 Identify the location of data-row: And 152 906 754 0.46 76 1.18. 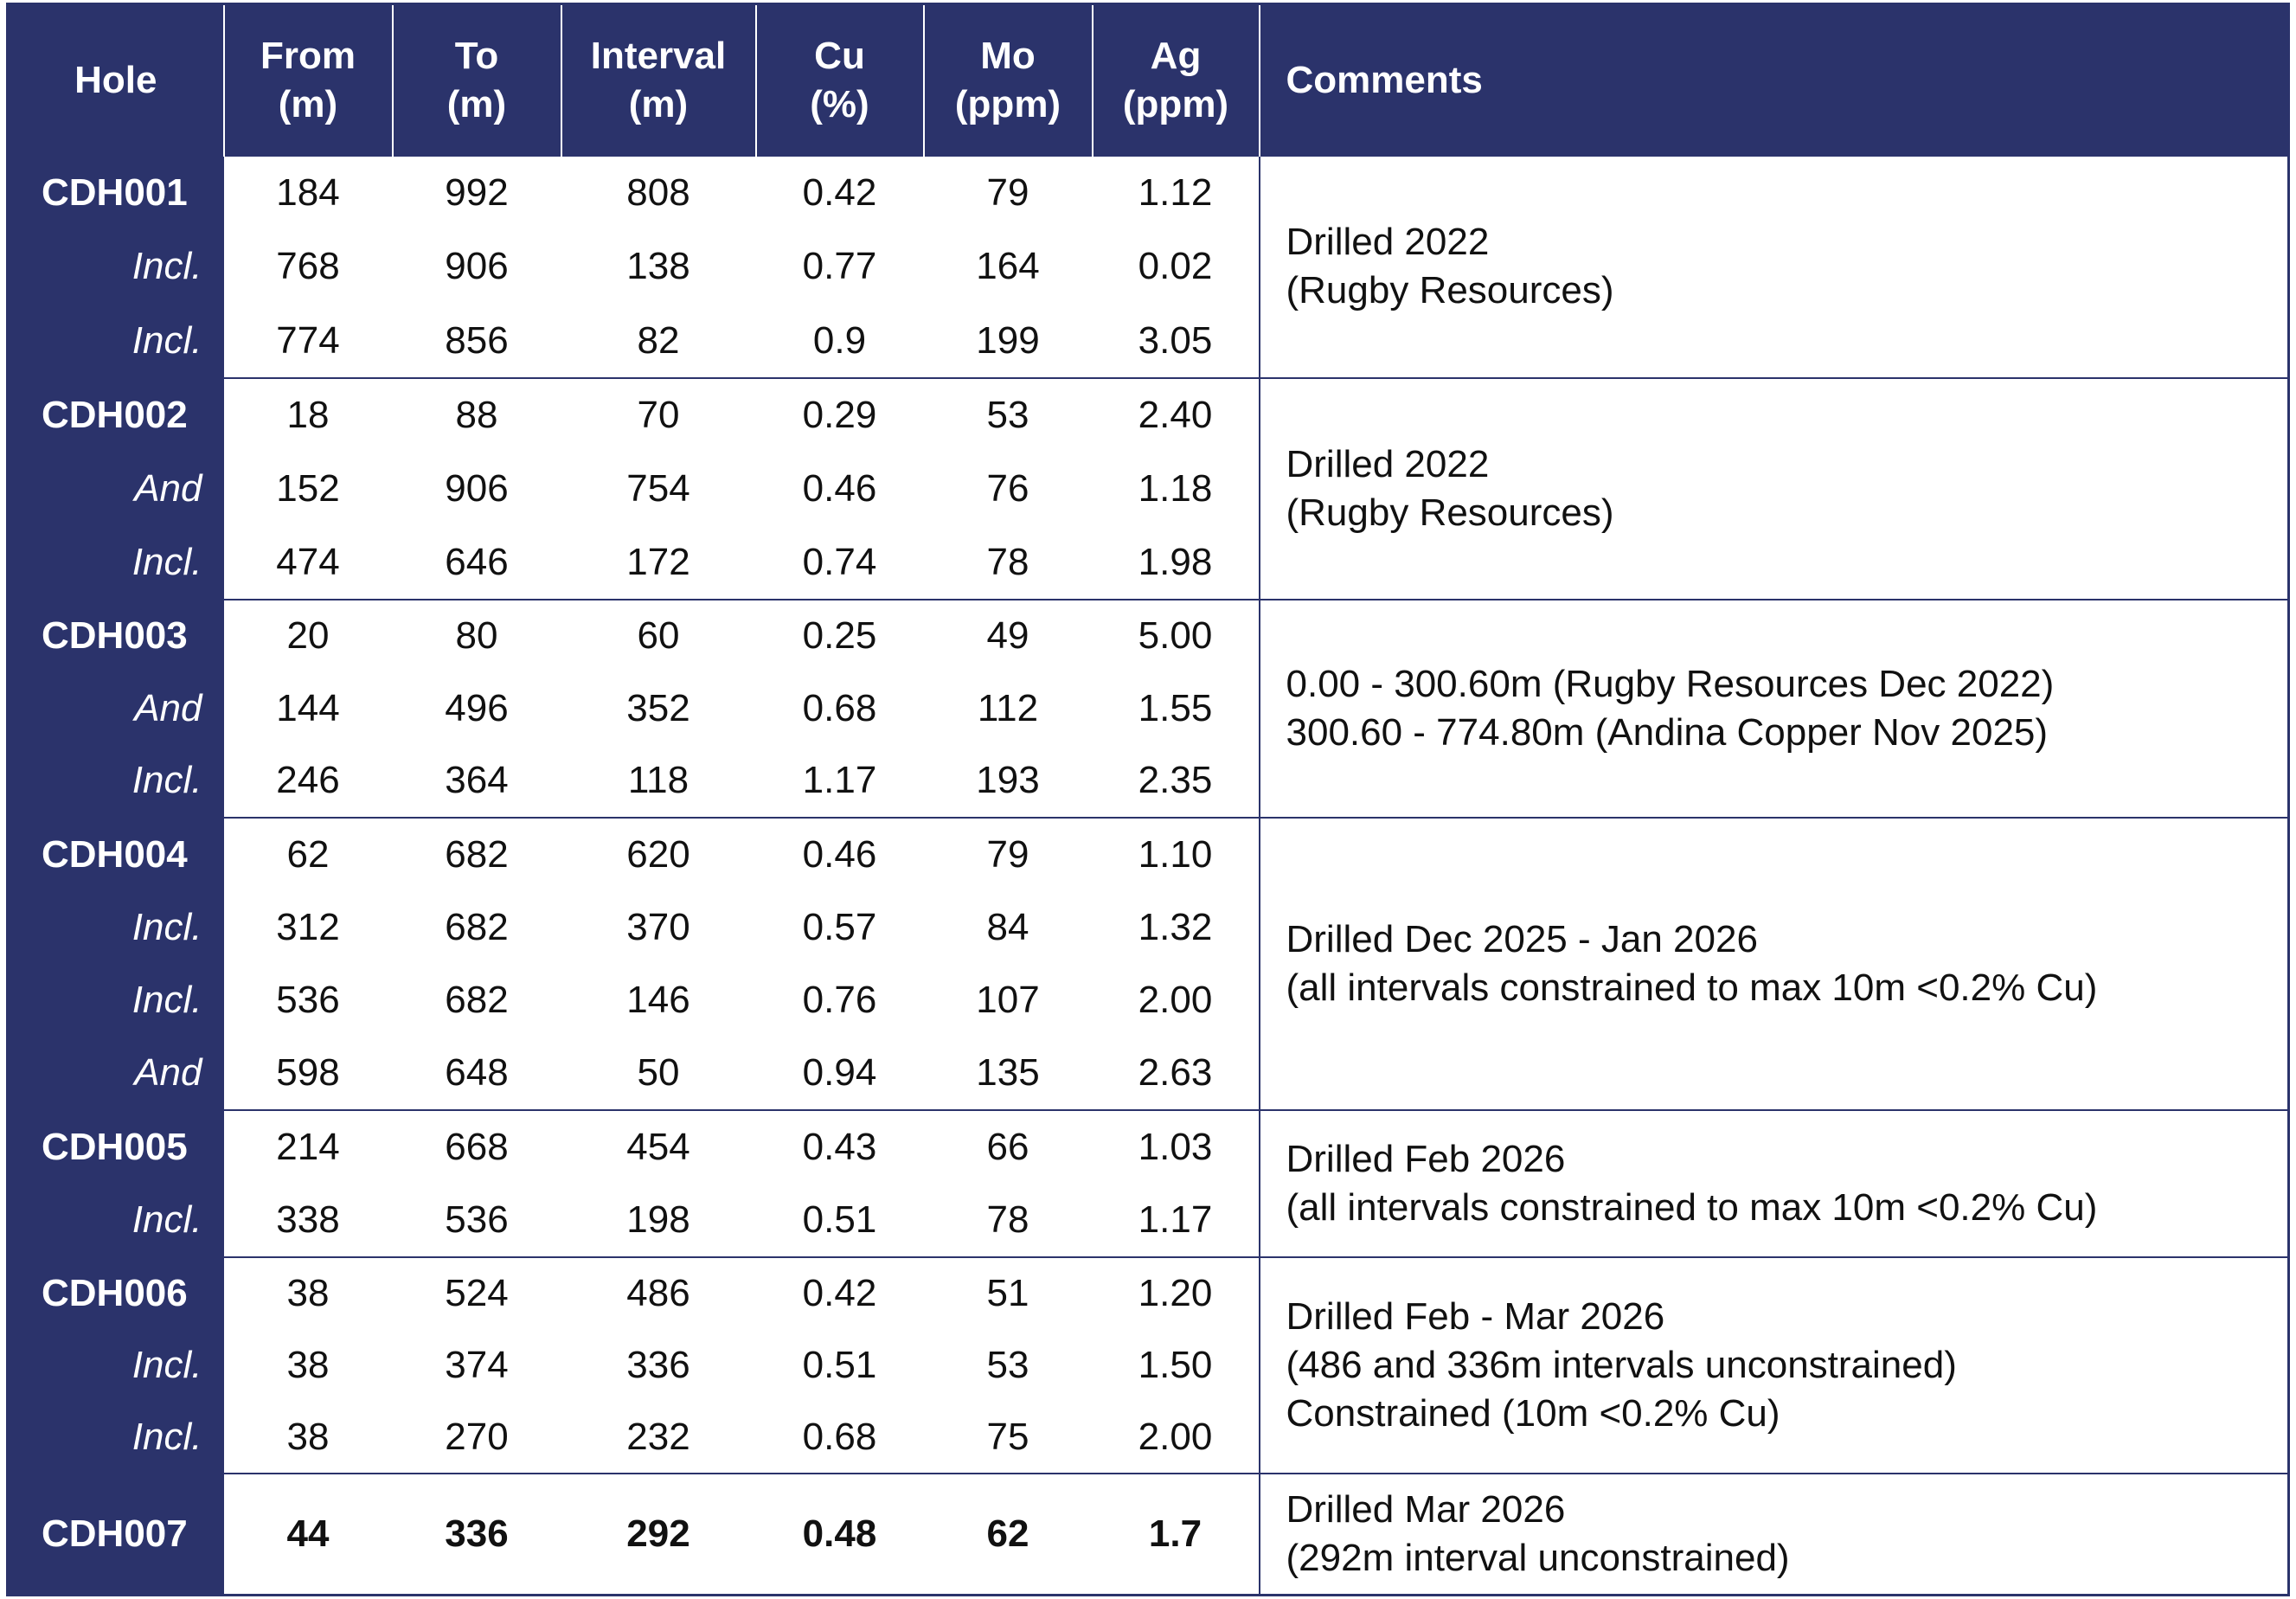
(1148, 489).